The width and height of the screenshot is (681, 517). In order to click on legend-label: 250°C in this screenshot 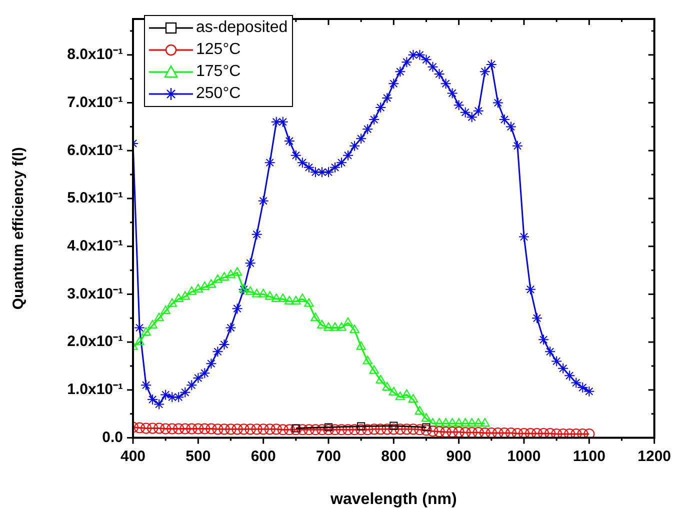, I will do `click(218, 94)`.